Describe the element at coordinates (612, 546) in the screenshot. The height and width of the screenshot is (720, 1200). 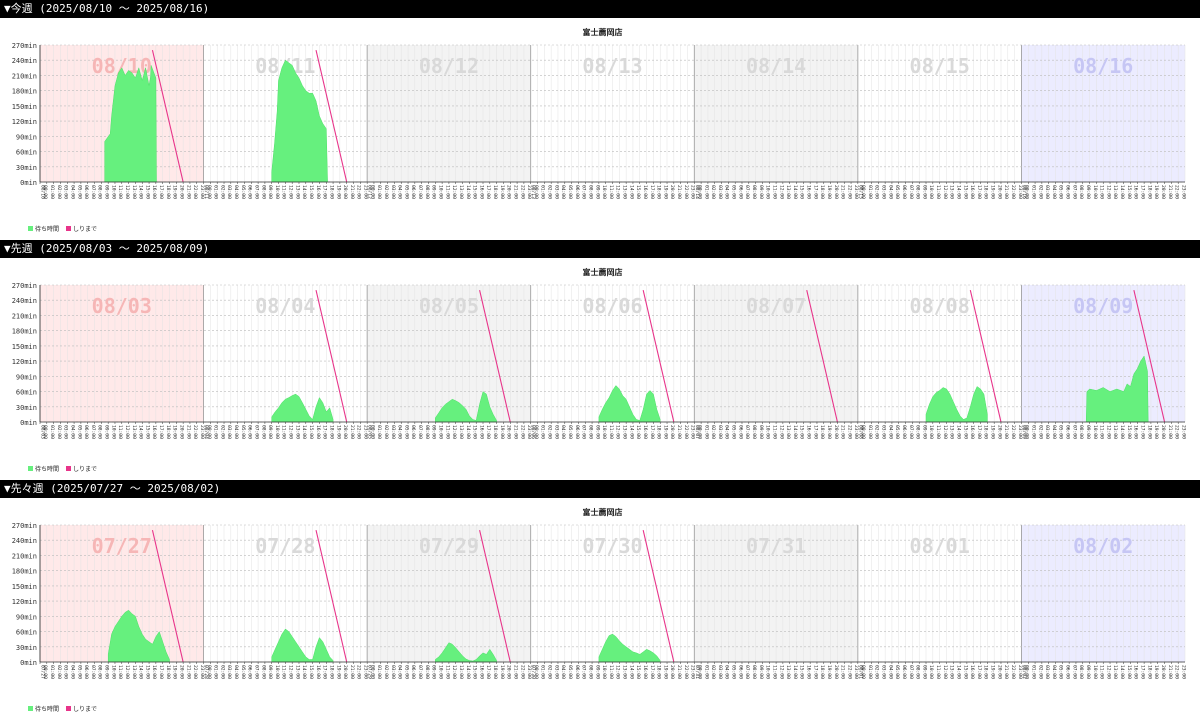
I see `day-label: 07/30` at that location.